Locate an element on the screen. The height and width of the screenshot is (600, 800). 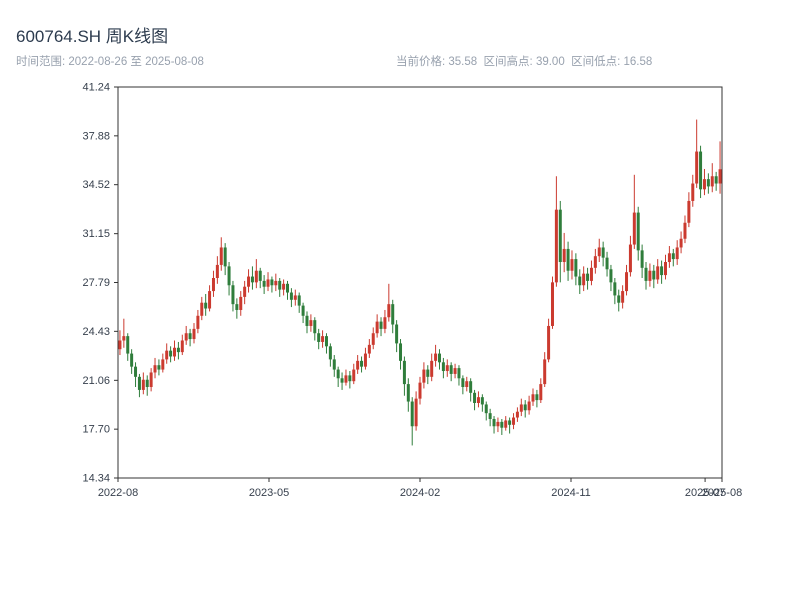
y-tick-label: 27.79 is located at coordinates (96, 283).